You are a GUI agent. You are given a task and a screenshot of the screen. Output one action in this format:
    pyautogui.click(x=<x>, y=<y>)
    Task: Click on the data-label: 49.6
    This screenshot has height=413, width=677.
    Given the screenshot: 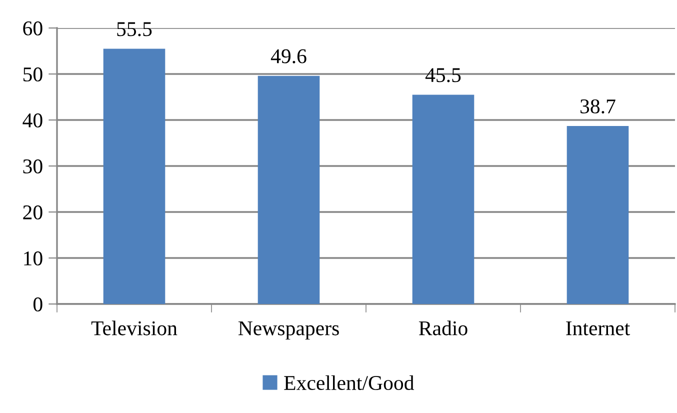 What is the action you would take?
    pyautogui.click(x=288, y=56)
    